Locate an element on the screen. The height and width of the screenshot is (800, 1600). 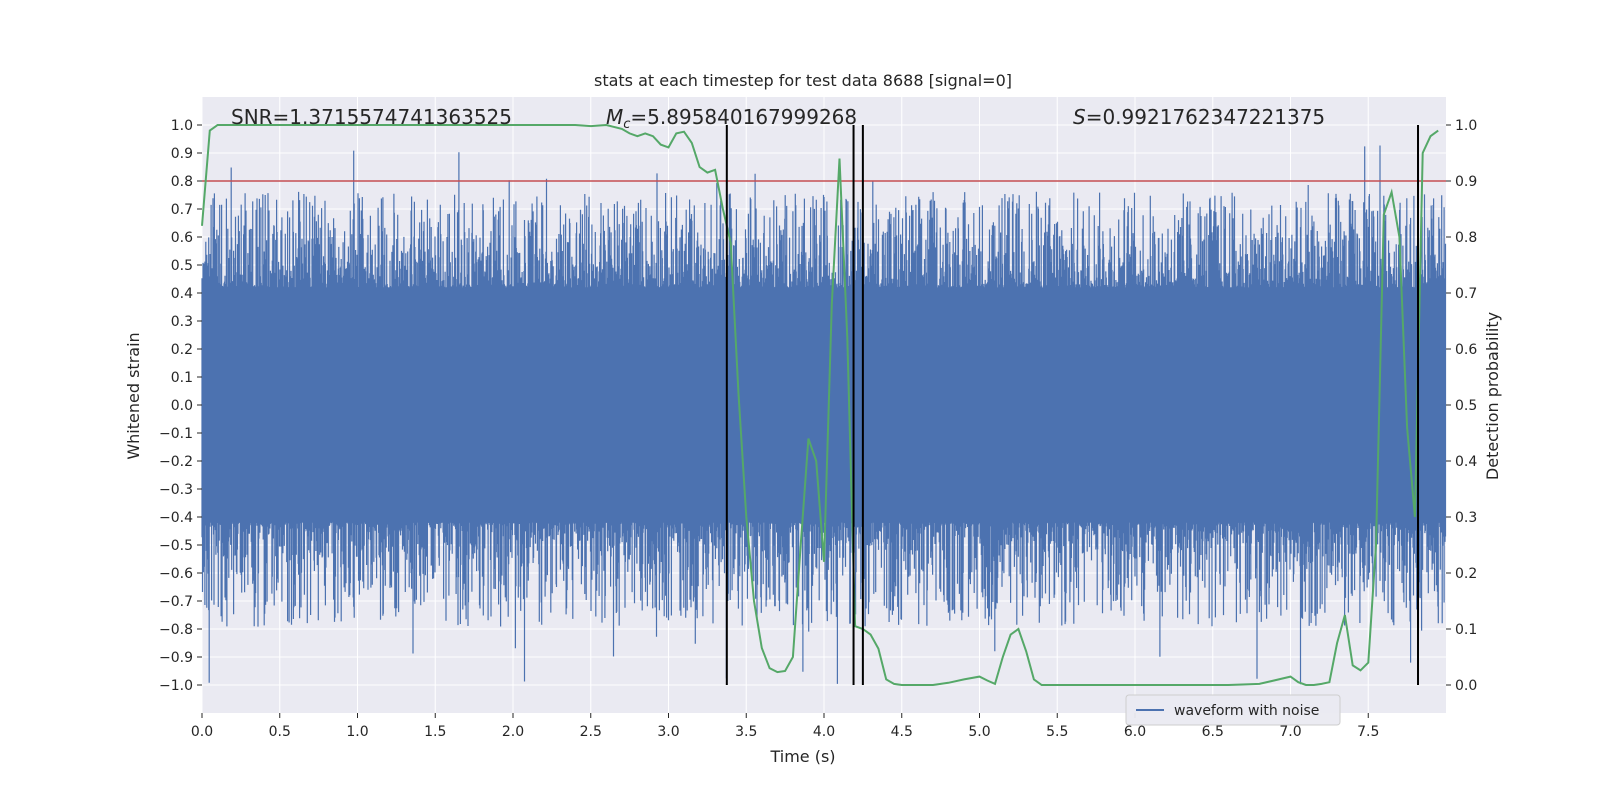
chirp-mass-annotation: Mc=5.895840167999268 is located at coordinates (731, 118).